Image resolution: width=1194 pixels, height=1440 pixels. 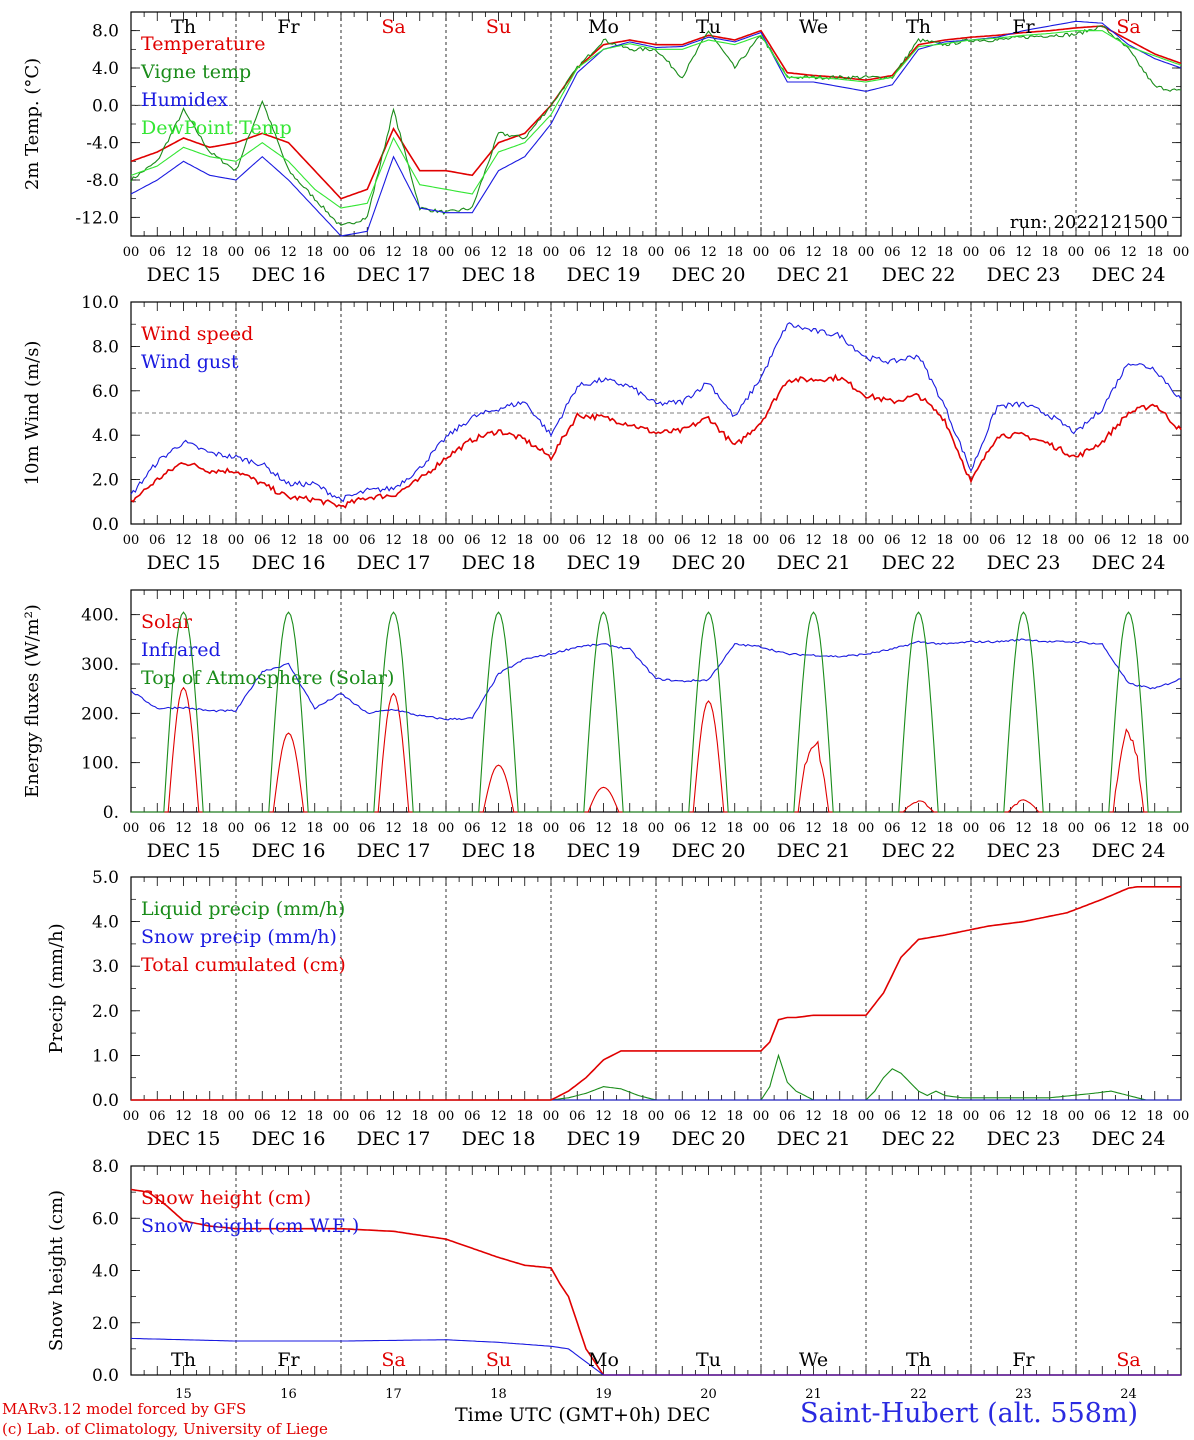 What do you see at coordinates (105, 436) in the screenshot?
I see `y-tick-label: 4.0` at bounding box center [105, 436].